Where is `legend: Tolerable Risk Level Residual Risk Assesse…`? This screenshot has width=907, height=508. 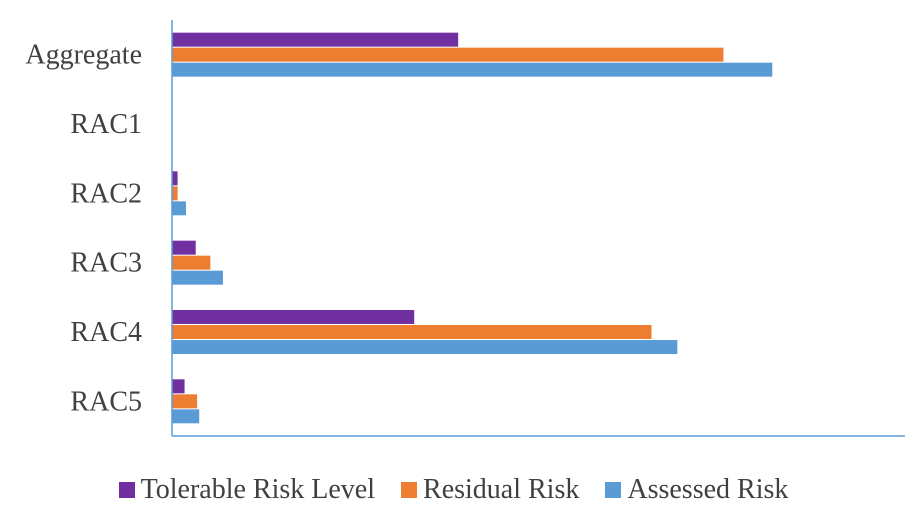
legend: Tolerable Risk Level Residual Risk Assesse… is located at coordinates (453, 490).